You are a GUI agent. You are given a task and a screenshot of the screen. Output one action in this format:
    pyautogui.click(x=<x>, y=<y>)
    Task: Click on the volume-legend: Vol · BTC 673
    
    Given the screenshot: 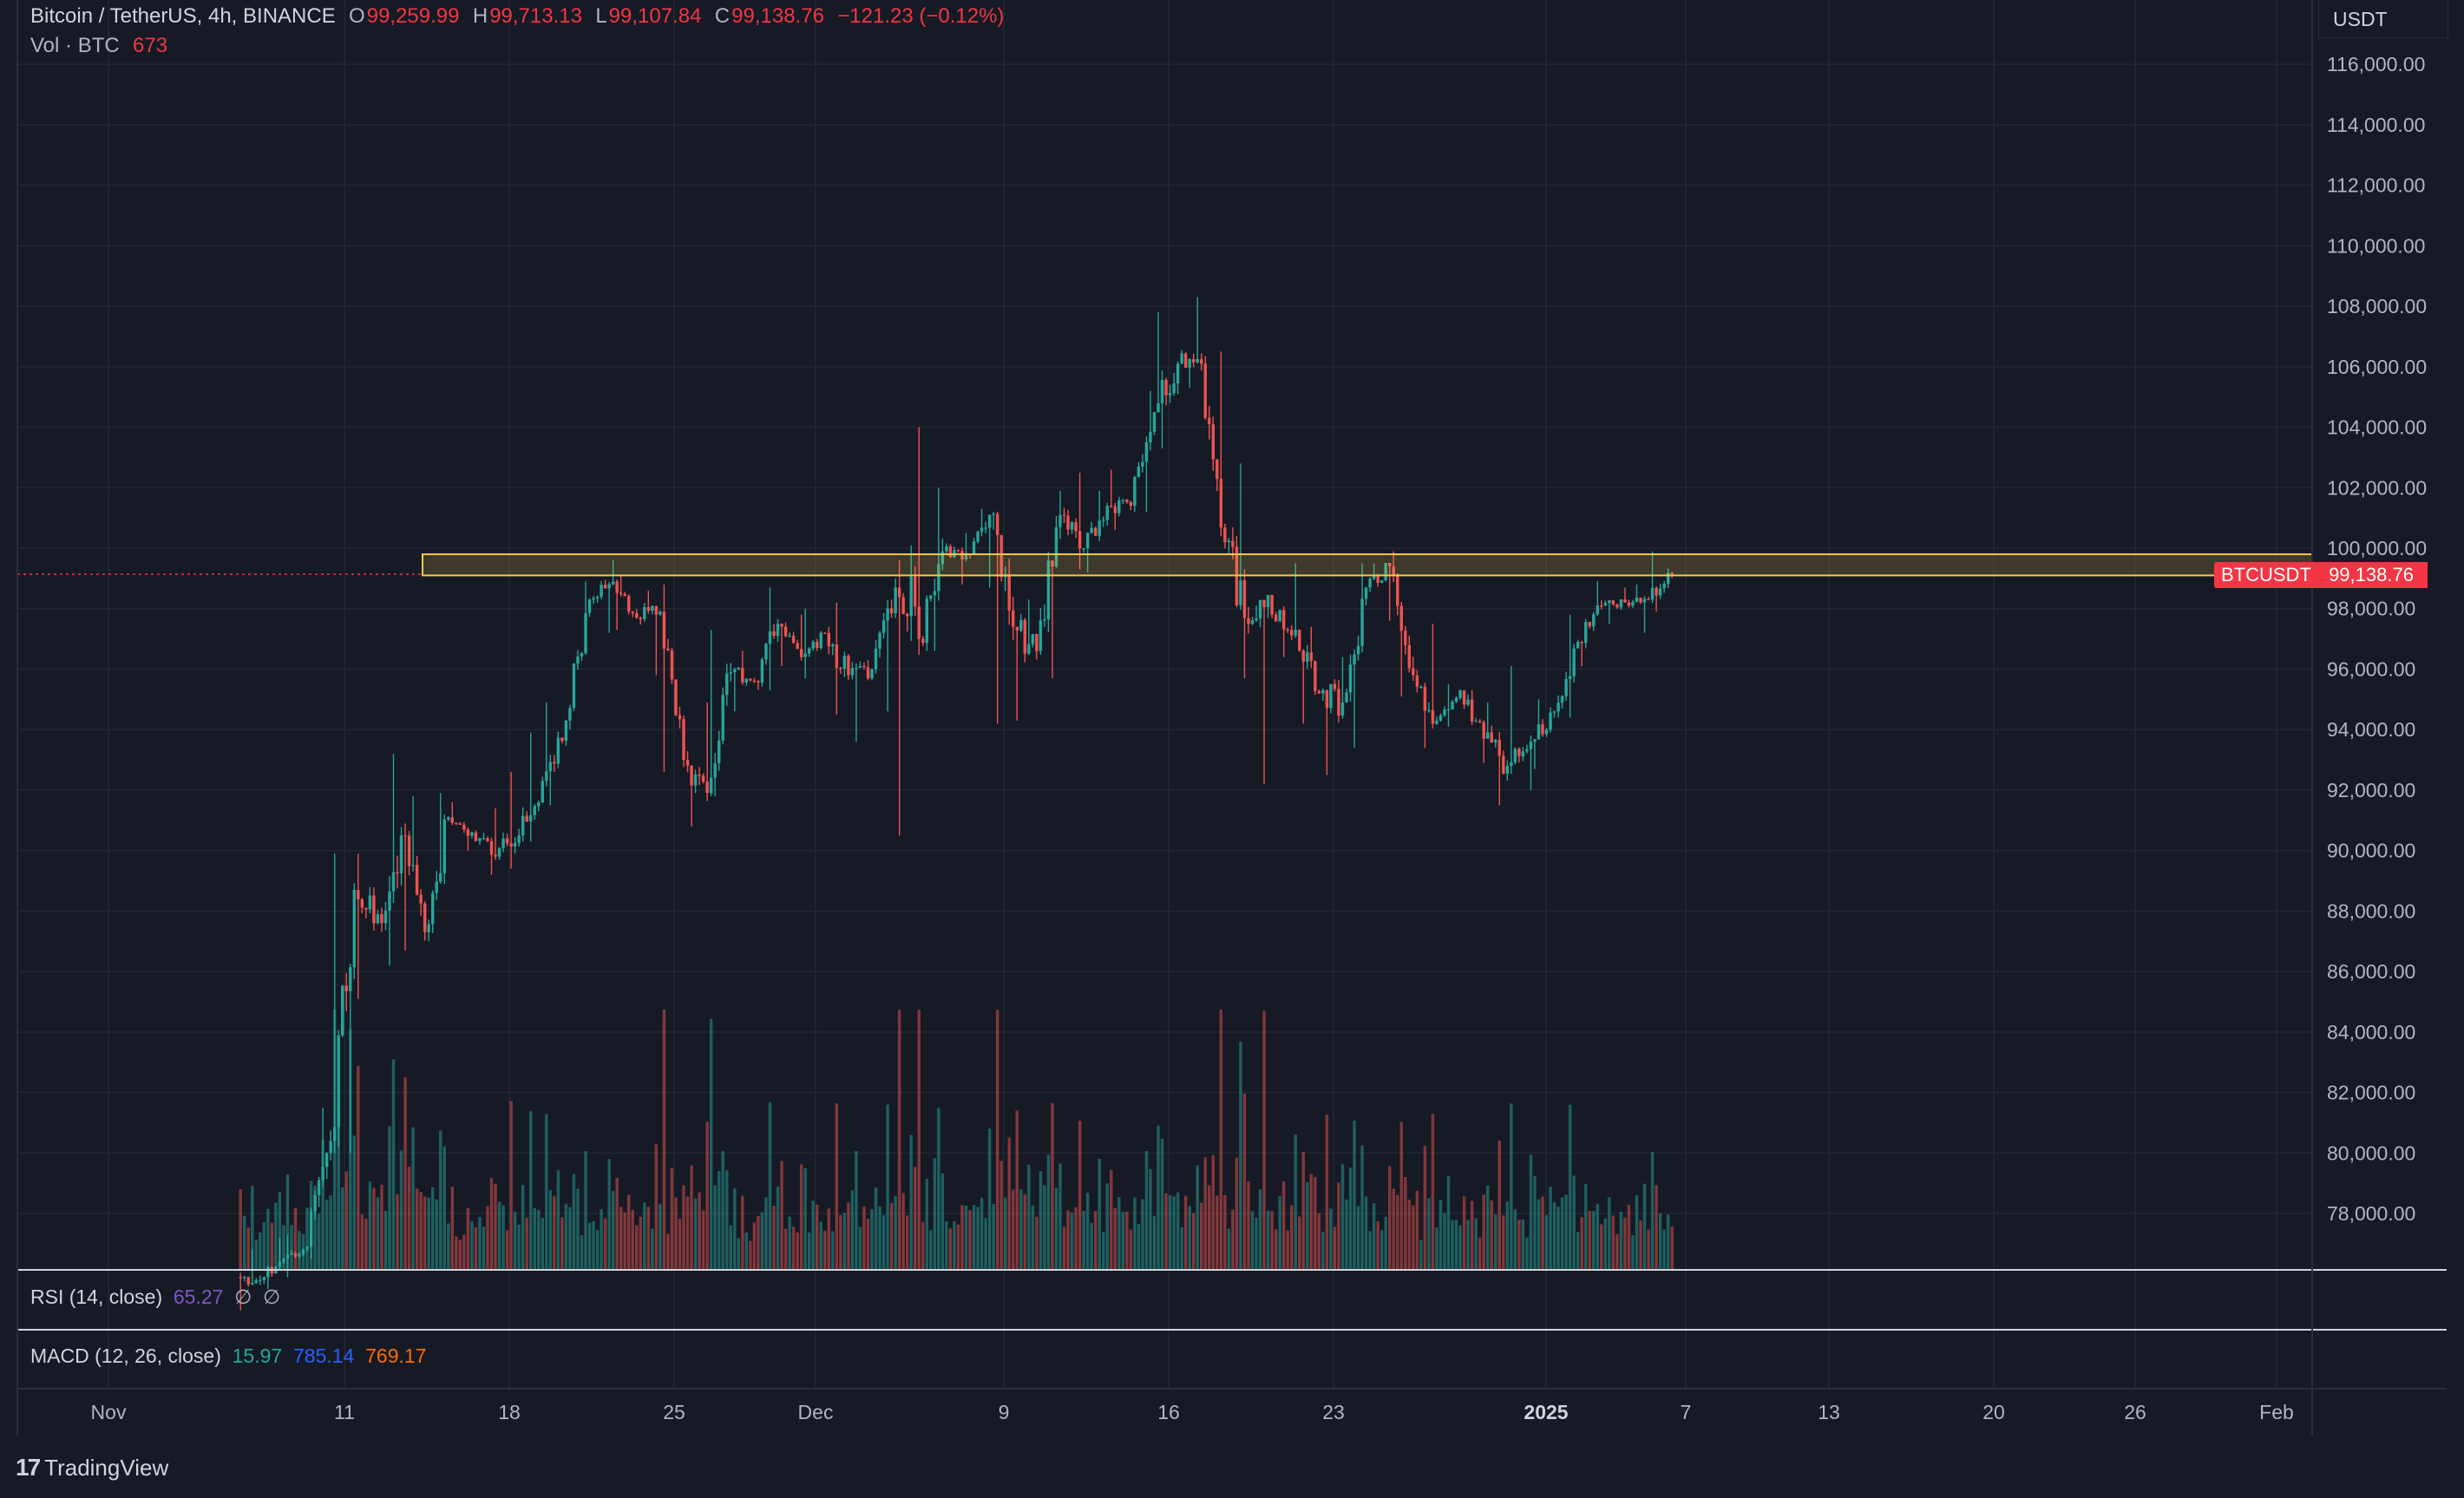 What is the action you would take?
    pyautogui.click(x=99, y=46)
    